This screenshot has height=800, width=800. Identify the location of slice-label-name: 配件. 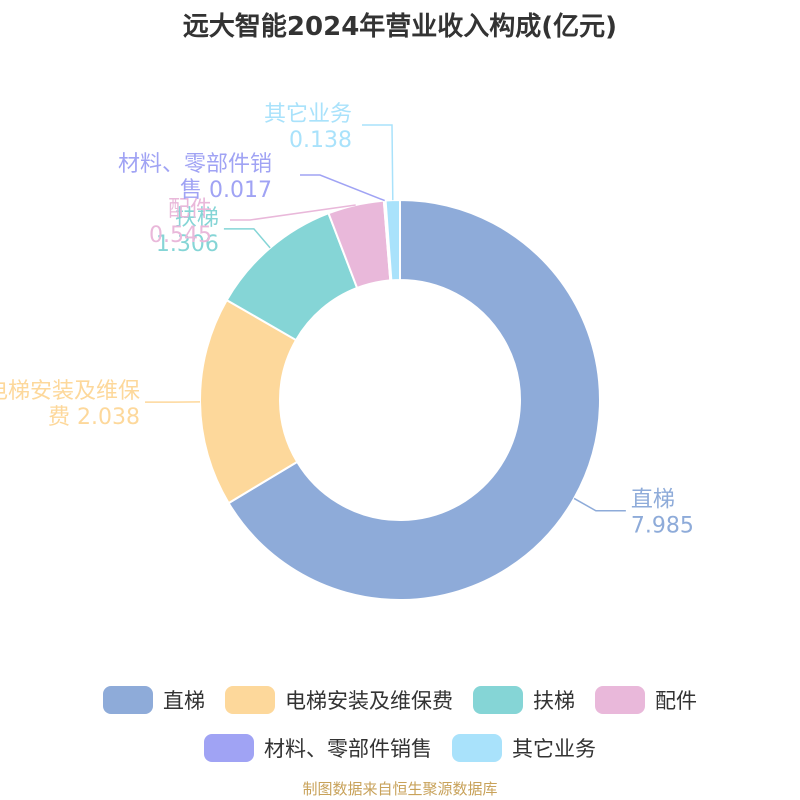
(190, 209).